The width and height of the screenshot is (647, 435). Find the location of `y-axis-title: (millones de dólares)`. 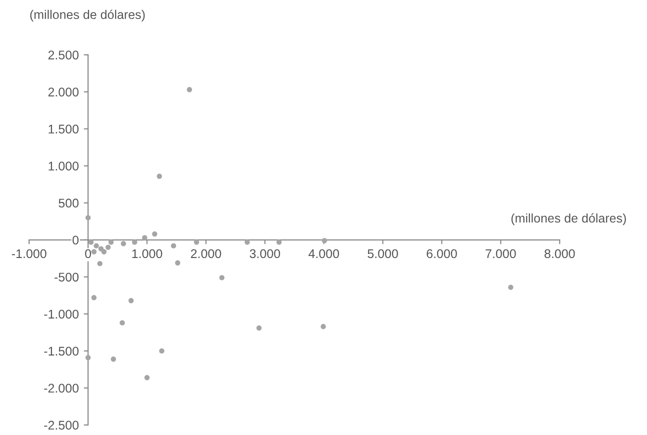

y-axis-title: (millones de dólares) is located at coordinates (87, 16).